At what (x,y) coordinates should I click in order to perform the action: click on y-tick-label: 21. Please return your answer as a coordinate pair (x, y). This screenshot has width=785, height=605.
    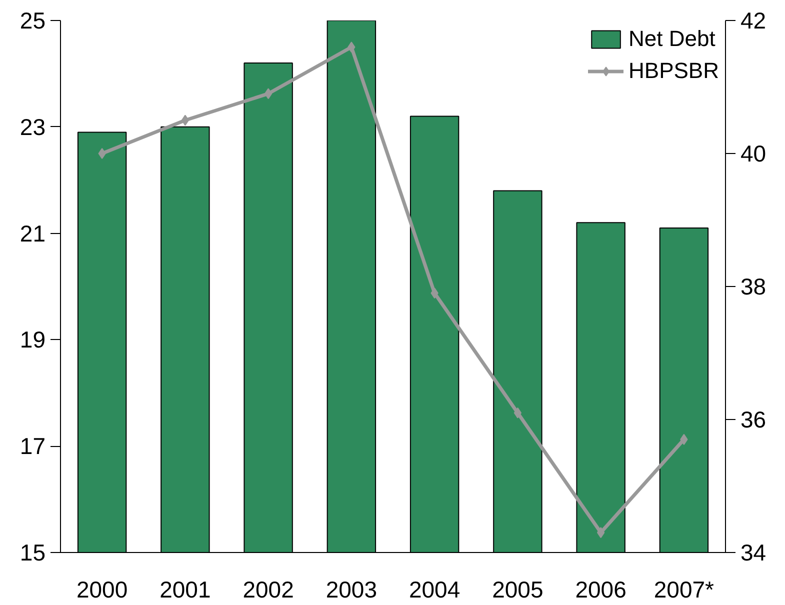
    Looking at the image, I should click on (33, 233).